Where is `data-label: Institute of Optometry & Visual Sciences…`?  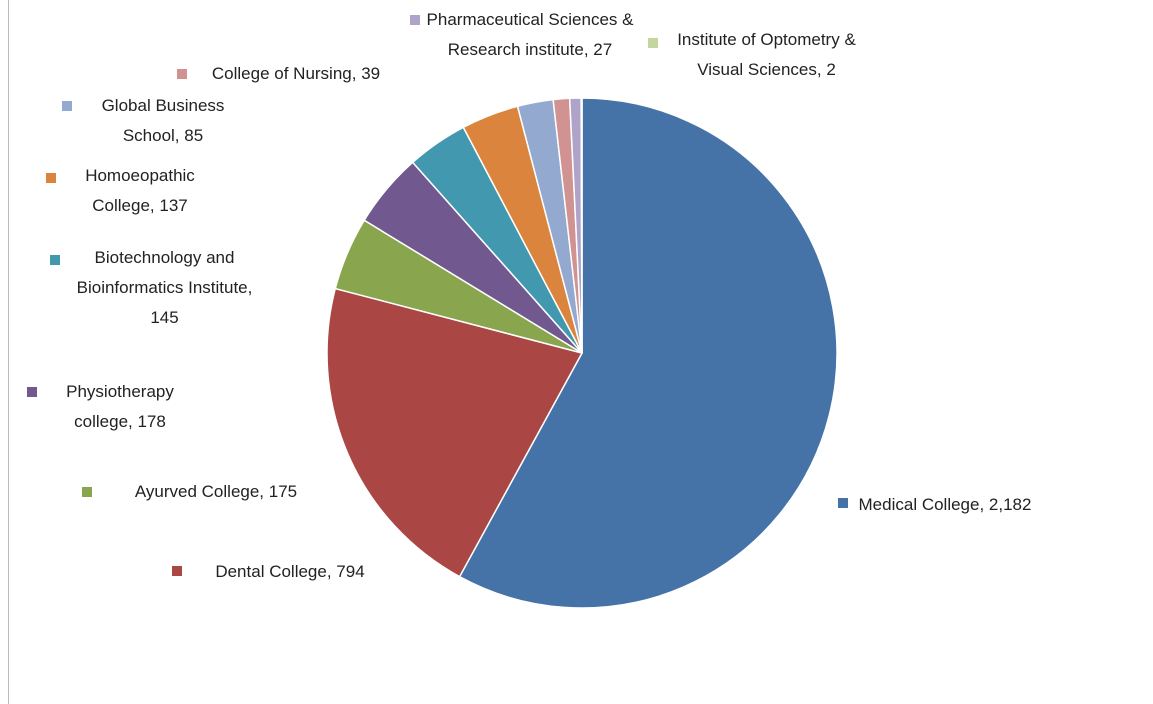 data-label: Institute of Optometry & Visual Sciences… is located at coordinates (766, 54).